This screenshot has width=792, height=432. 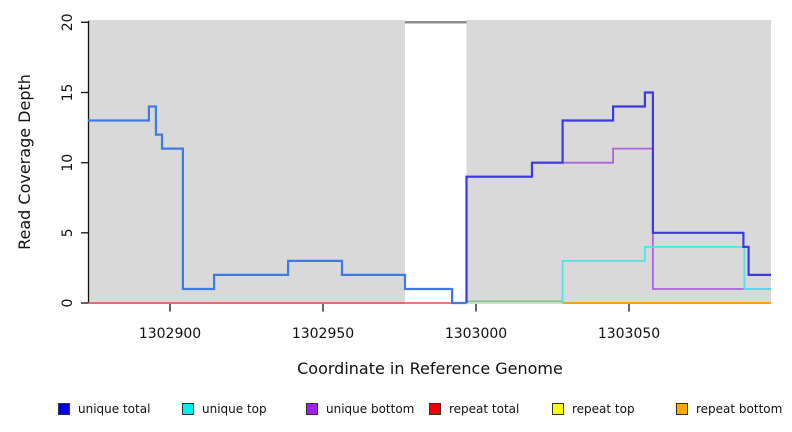 What do you see at coordinates (430, 368) in the screenshot?
I see `x-axis-title: Coordinate in Reference Genome` at bounding box center [430, 368].